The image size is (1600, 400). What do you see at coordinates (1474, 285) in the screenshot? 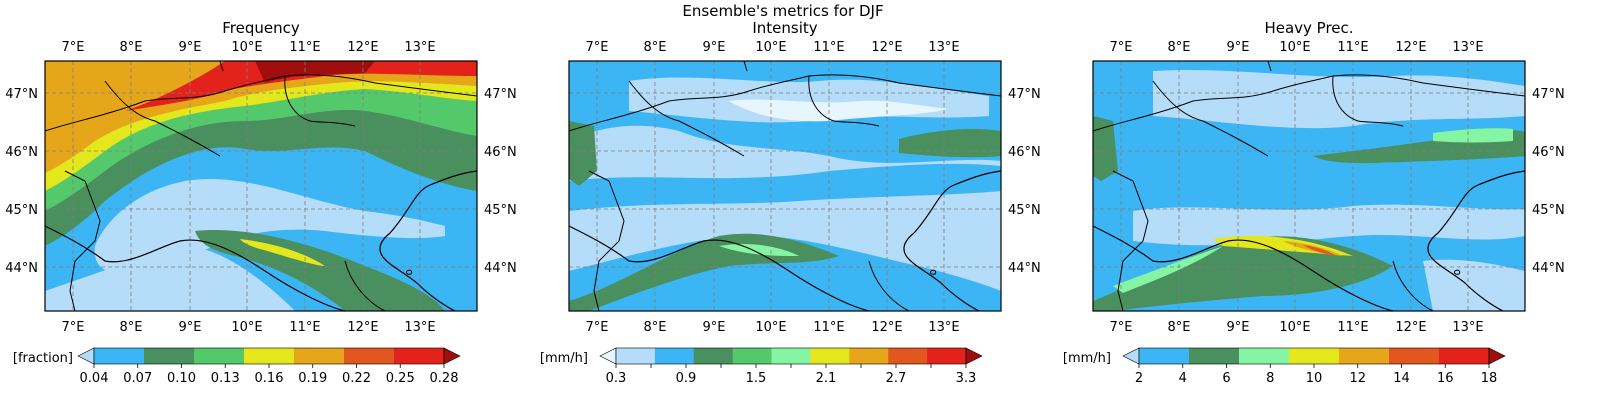
I see `east-pale-region` at bounding box center [1474, 285].